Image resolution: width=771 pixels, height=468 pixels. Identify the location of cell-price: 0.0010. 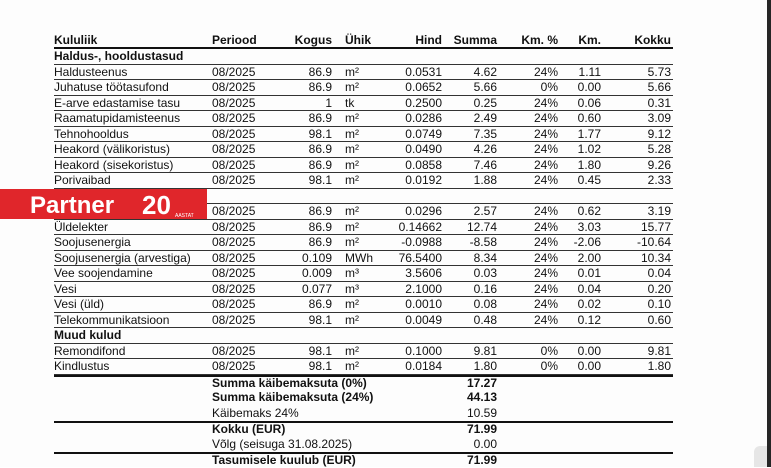
(423, 304).